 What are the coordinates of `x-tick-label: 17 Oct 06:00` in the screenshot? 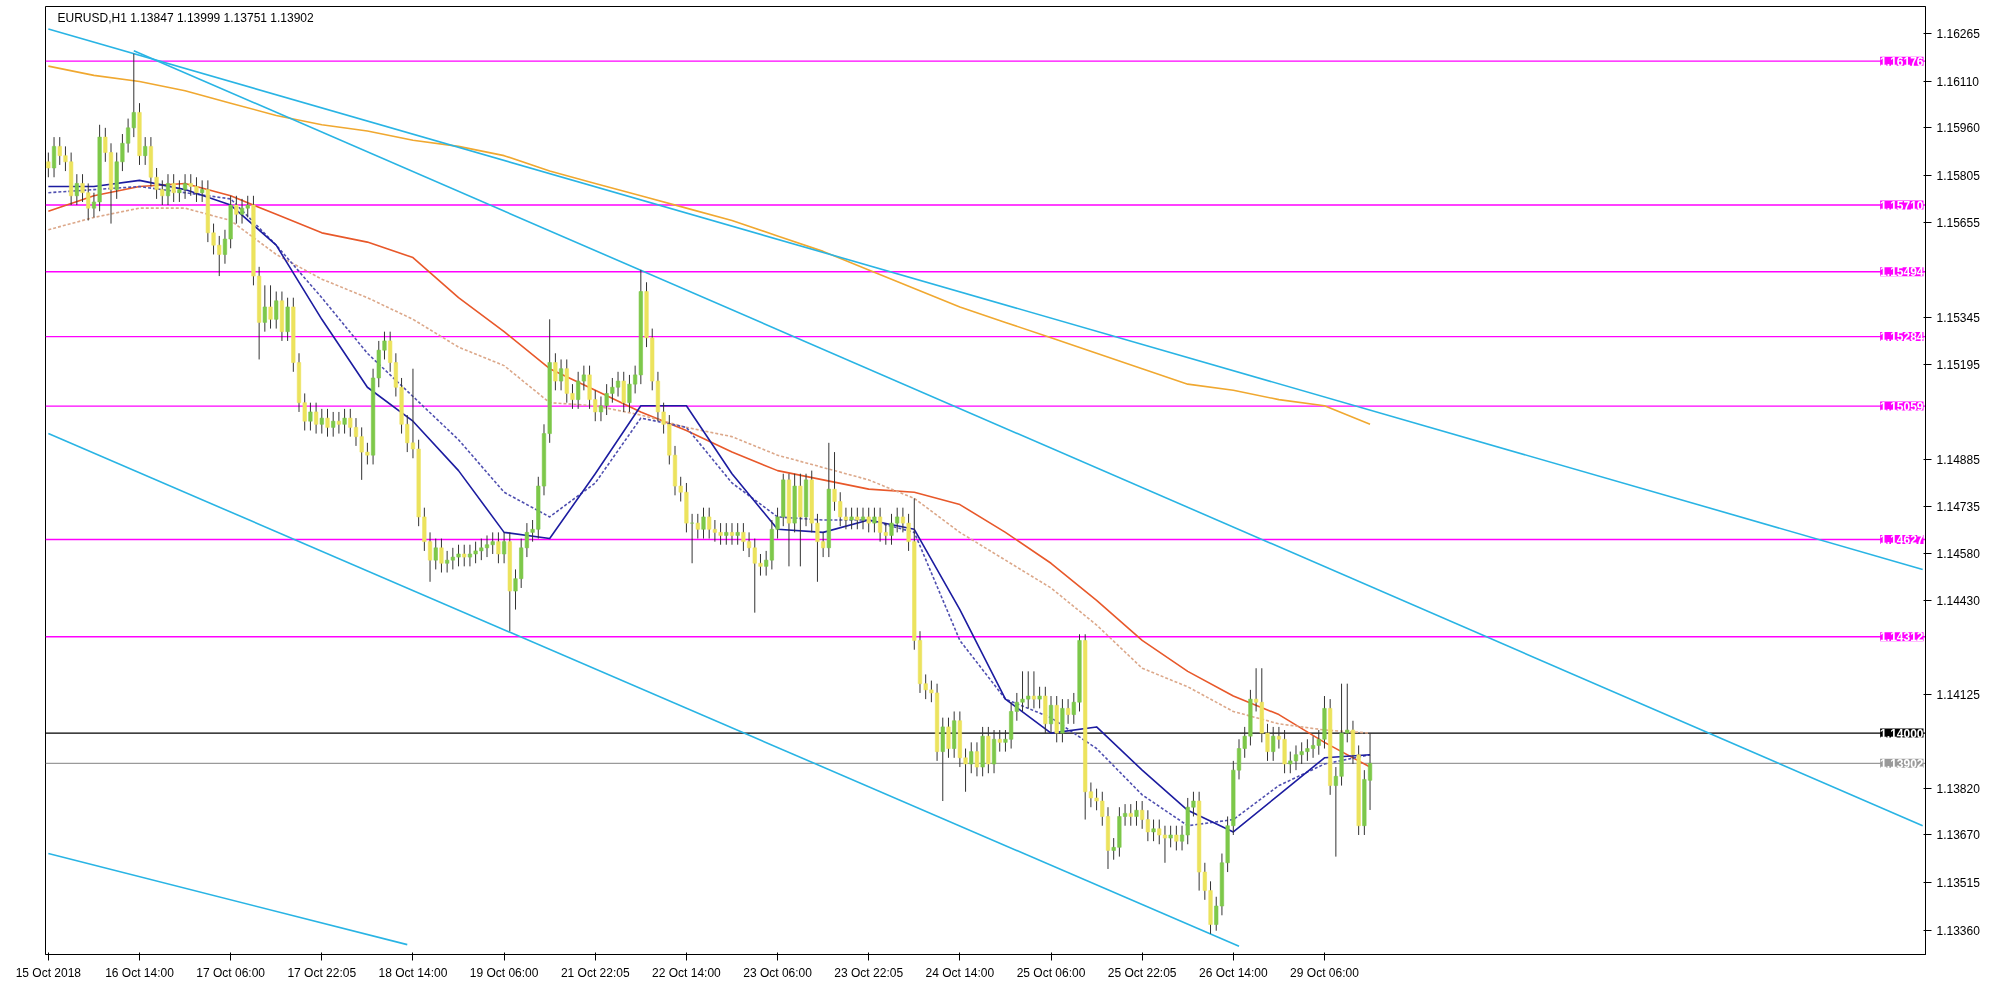 It's located at (231, 972).